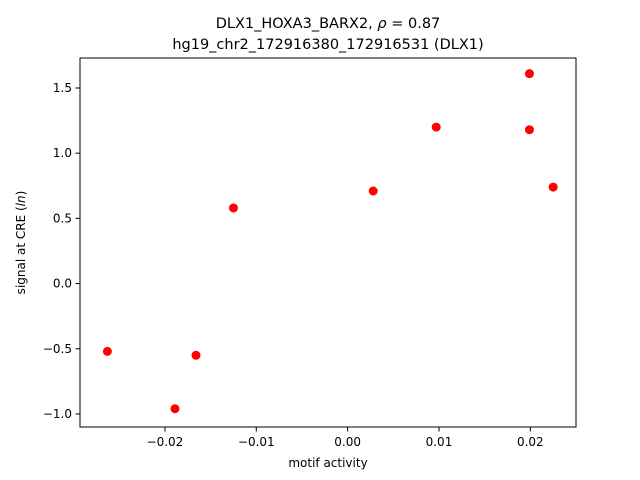 Image resolution: width=640 pixels, height=480 pixels. Describe the element at coordinates (62, 153) in the screenshot. I see `y-tick-label: 1.0` at that location.